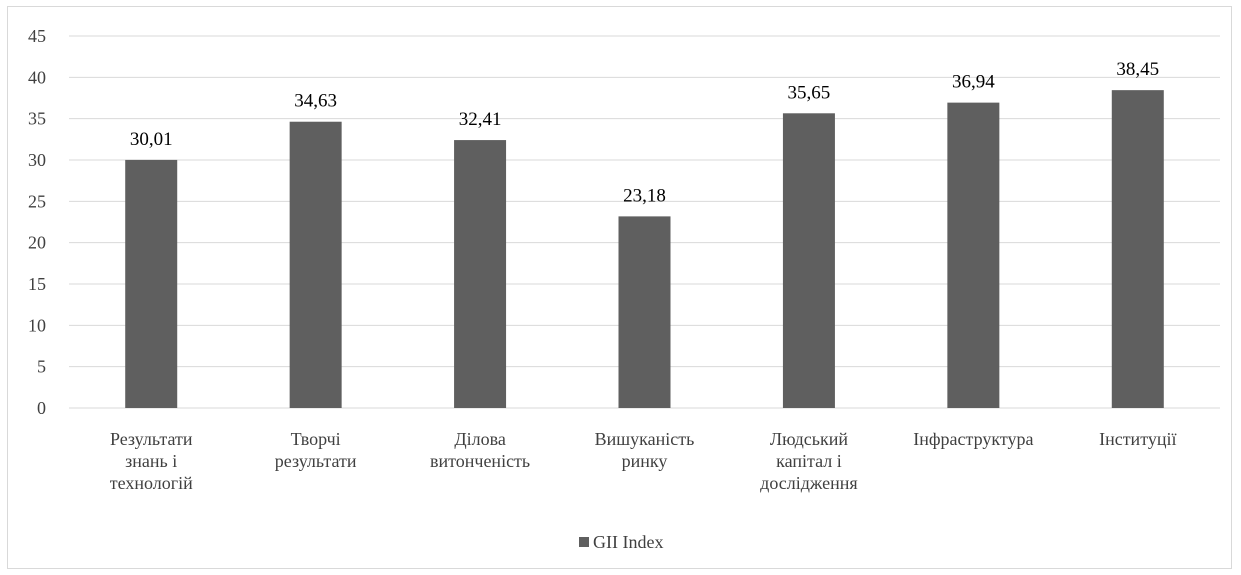  I want to click on category-label: Вишуканість ринку, so click(645, 450).